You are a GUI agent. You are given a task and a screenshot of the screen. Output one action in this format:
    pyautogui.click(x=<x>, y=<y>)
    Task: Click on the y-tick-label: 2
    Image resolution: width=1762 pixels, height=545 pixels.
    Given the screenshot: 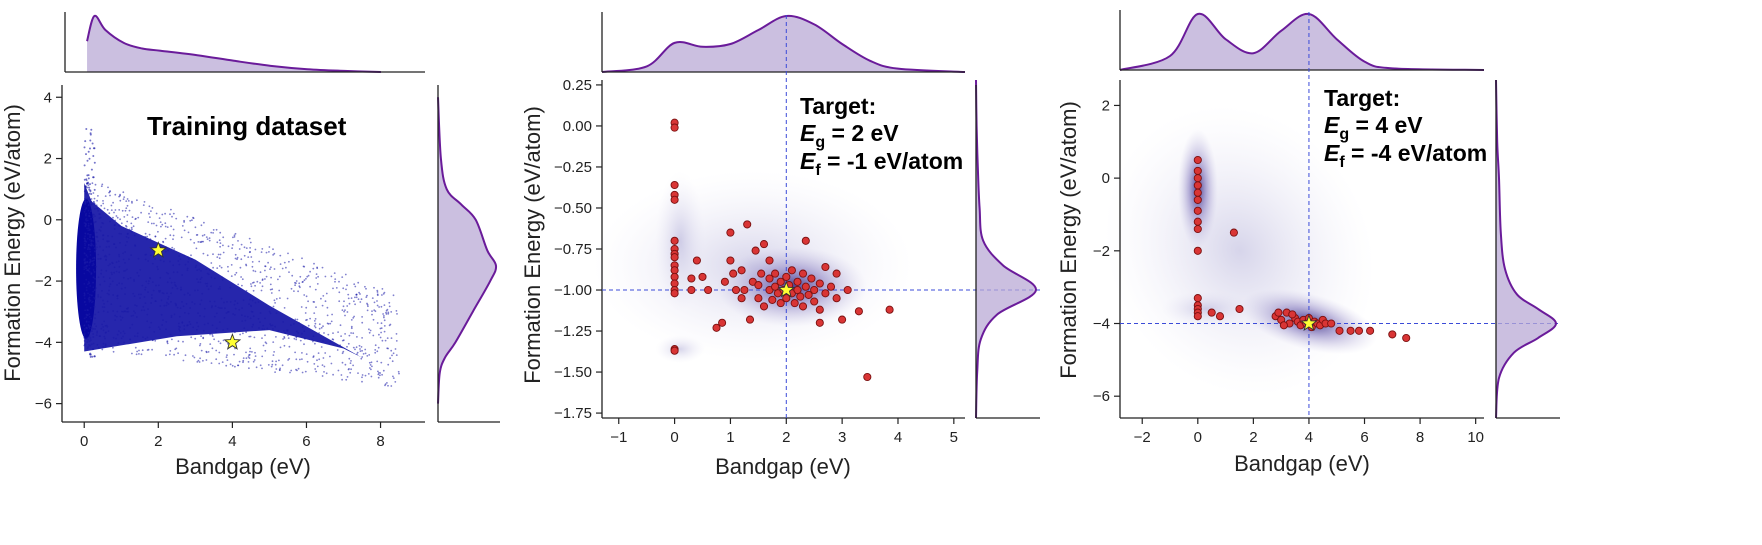 What is the action you would take?
    pyautogui.click(x=48, y=159)
    